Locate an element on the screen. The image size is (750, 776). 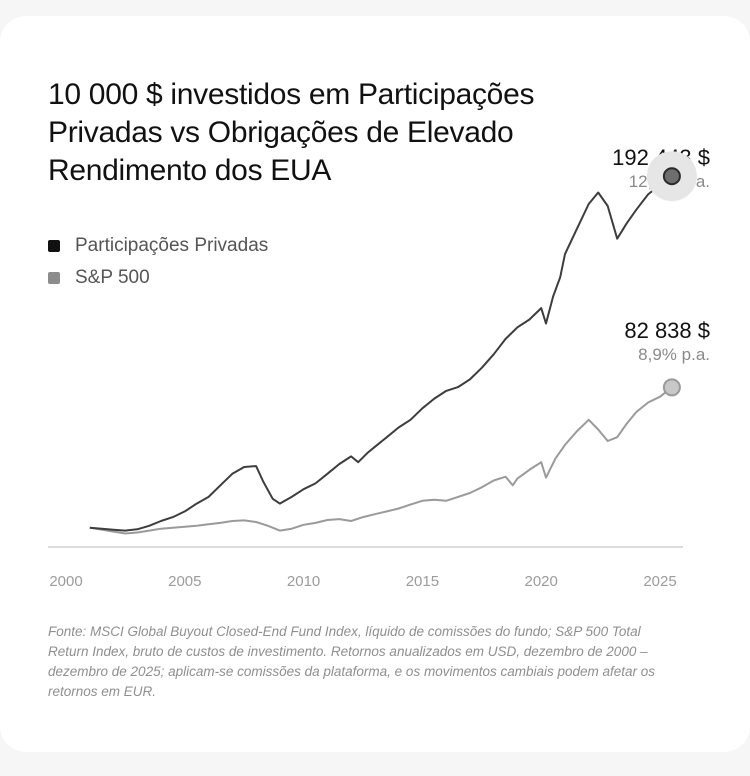
legend-label-private-equity: Participações Privadas is located at coordinates (172, 245).